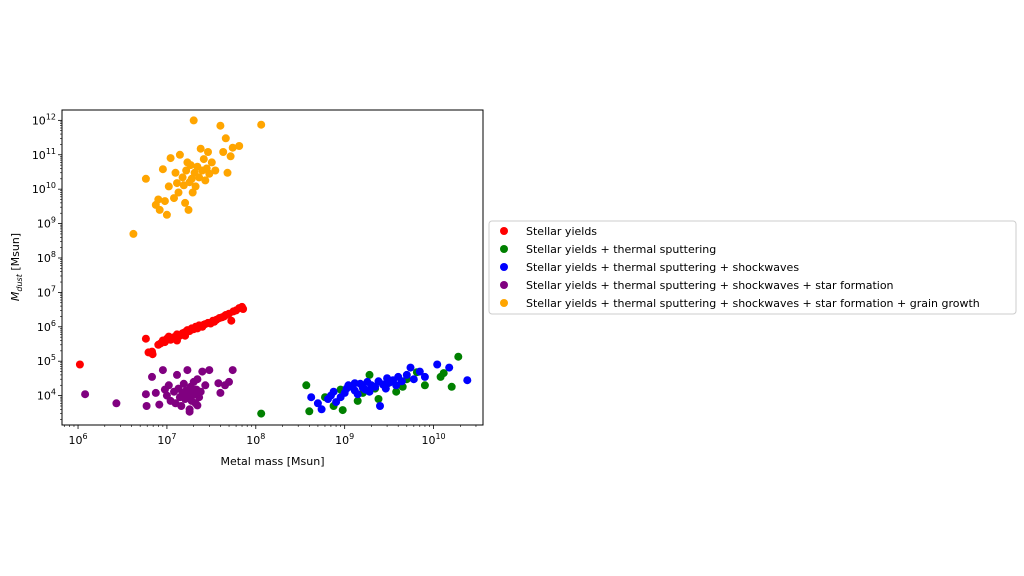 The image size is (1024, 576). What do you see at coordinates (46, 223) in the screenshot?
I see `tick-label: 10⁹` at bounding box center [46, 223].